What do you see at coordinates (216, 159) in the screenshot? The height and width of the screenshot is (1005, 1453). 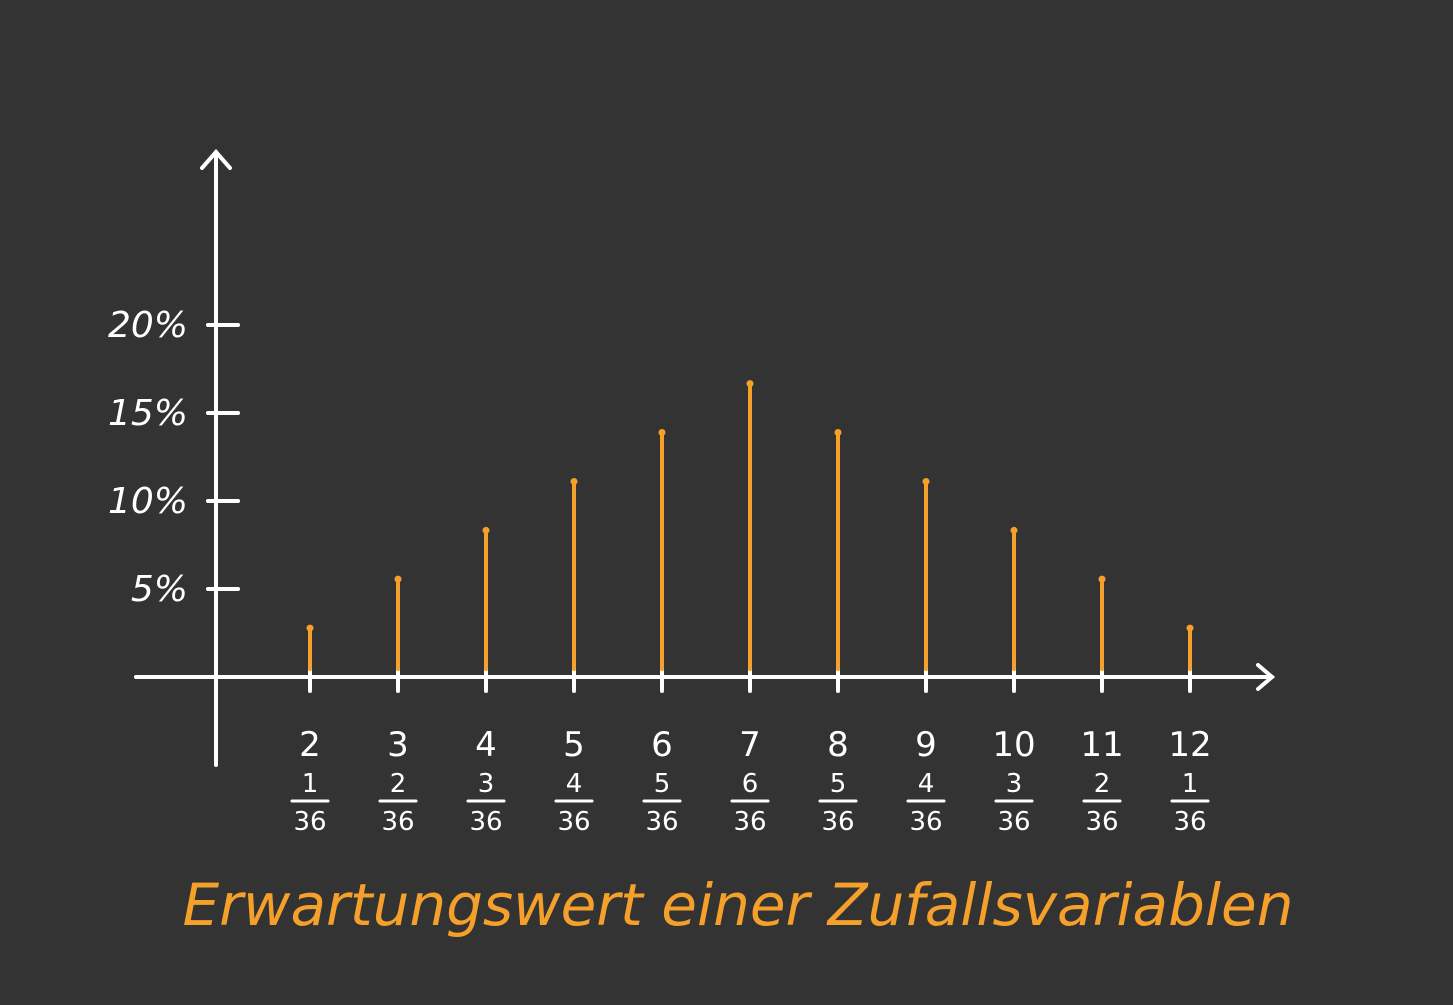 I see `y-axis-arrow` at bounding box center [216, 159].